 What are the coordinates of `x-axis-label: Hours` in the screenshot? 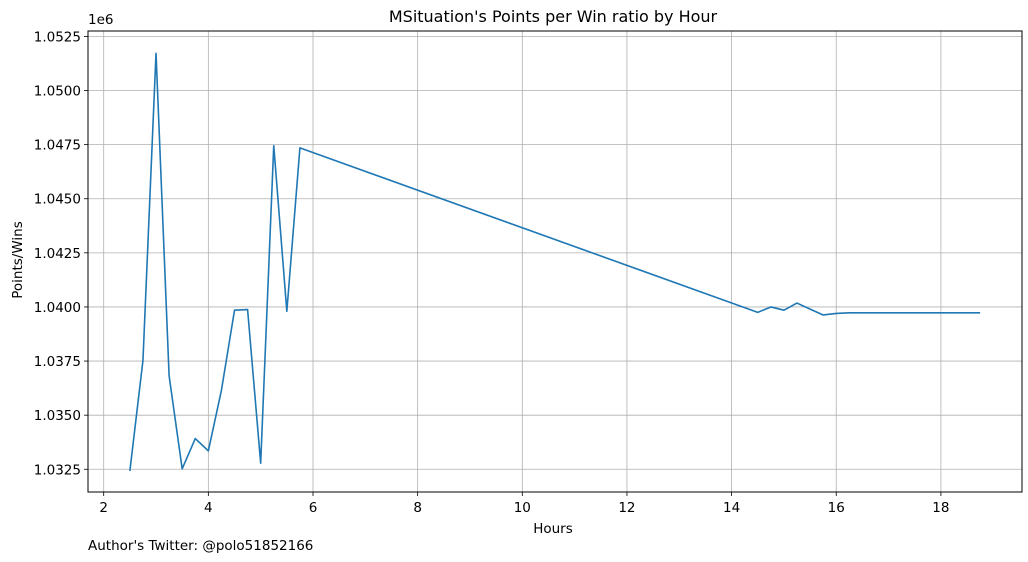 It's located at (553, 529).